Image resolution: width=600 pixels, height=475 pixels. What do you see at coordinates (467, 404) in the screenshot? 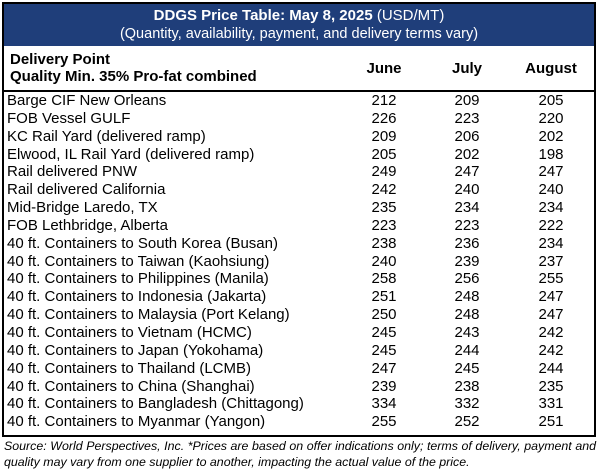
I see `price-cell-july: 332` at bounding box center [467, 404].